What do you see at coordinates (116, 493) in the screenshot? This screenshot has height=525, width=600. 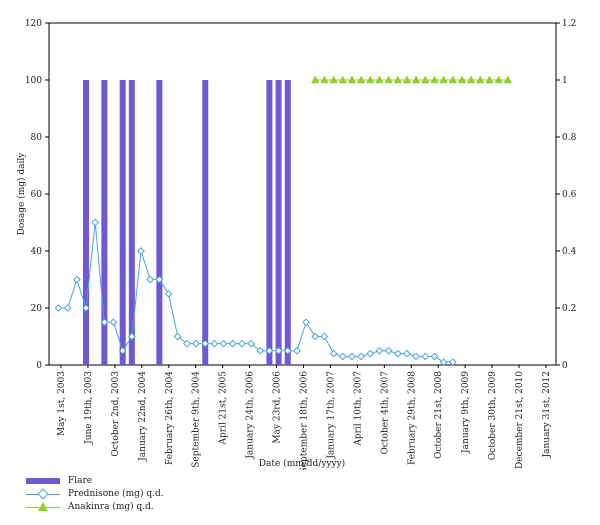 I see `legend-label-prednisone: Prednisone (mg) q.d.` at bounding box center [116, 493].